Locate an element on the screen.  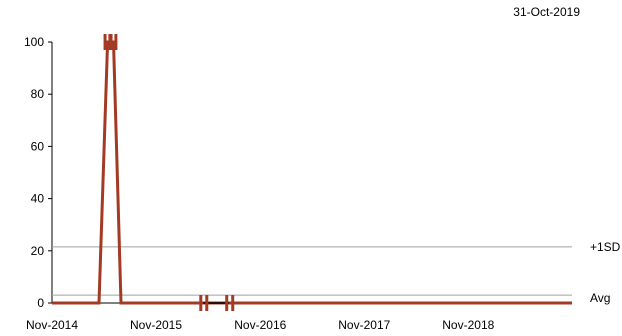
x-tick-label: Nov-2016 is located at coordinates (260, 325).